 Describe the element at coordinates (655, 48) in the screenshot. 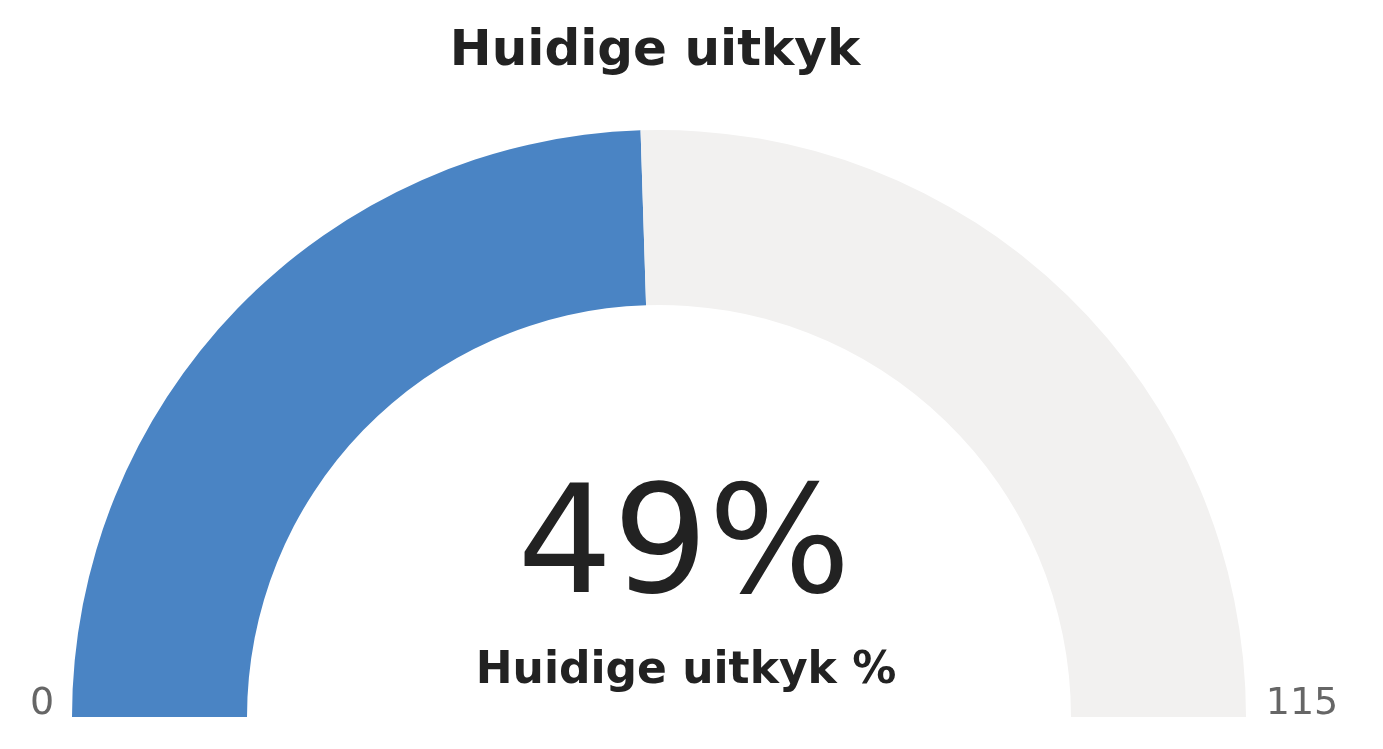

I see `chart-title: Huidige uitkyk` at that location.